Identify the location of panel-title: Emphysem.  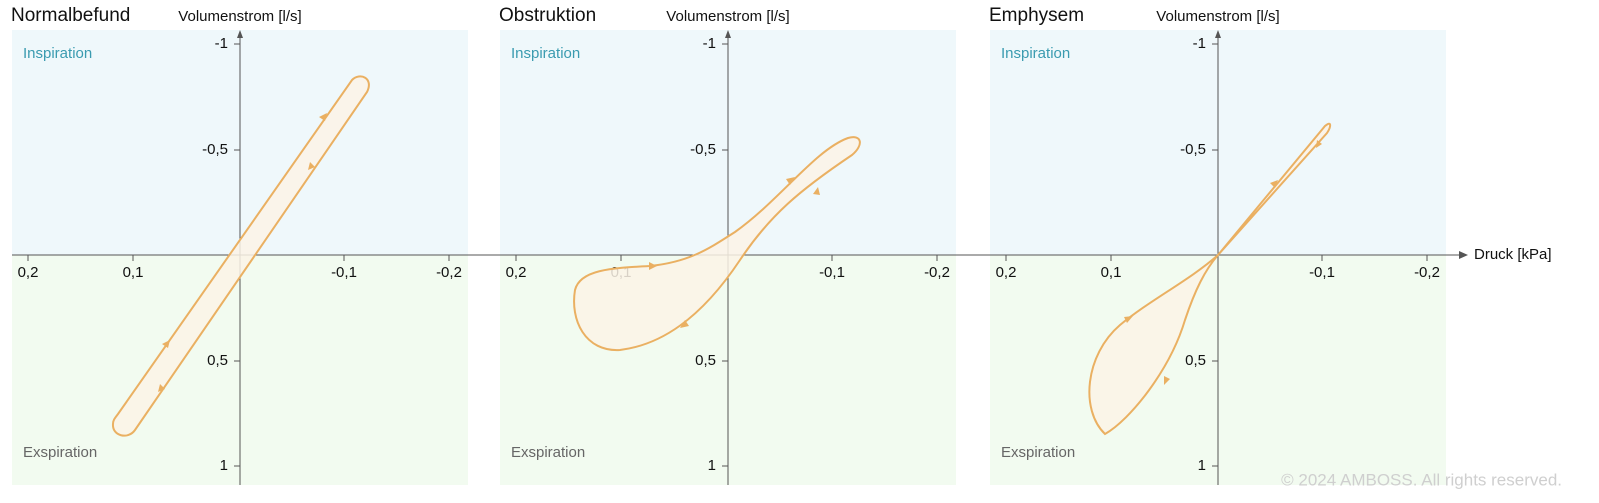
(1036, 15).